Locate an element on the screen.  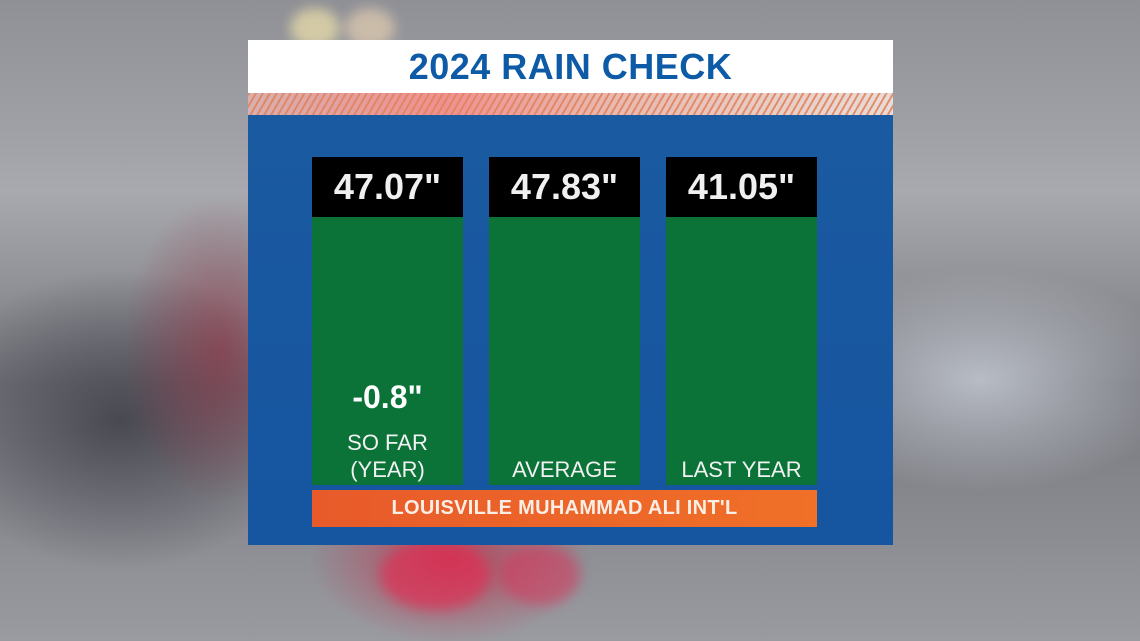
bar-value: 47.07" is located at coordinates (387, 187).